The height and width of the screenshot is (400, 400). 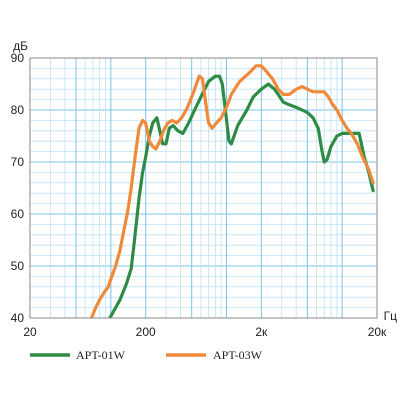 What do you see at coordinates (20, 46) in the screenshot?
I see `y-axis-unit: дБ` at bounding box center [20, 46].